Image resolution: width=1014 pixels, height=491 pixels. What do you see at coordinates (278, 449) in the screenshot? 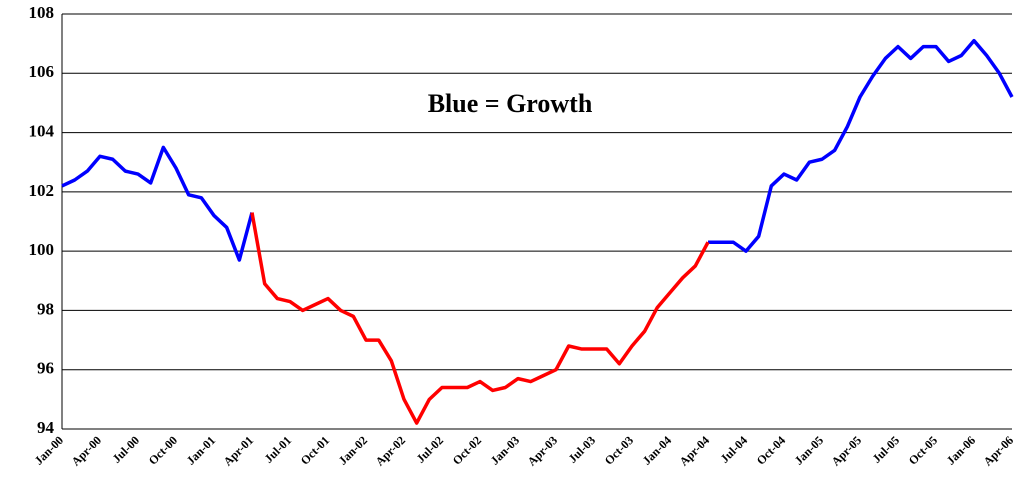
I see `x-tick-label: Jul-01` at bounding box center [278, 449].